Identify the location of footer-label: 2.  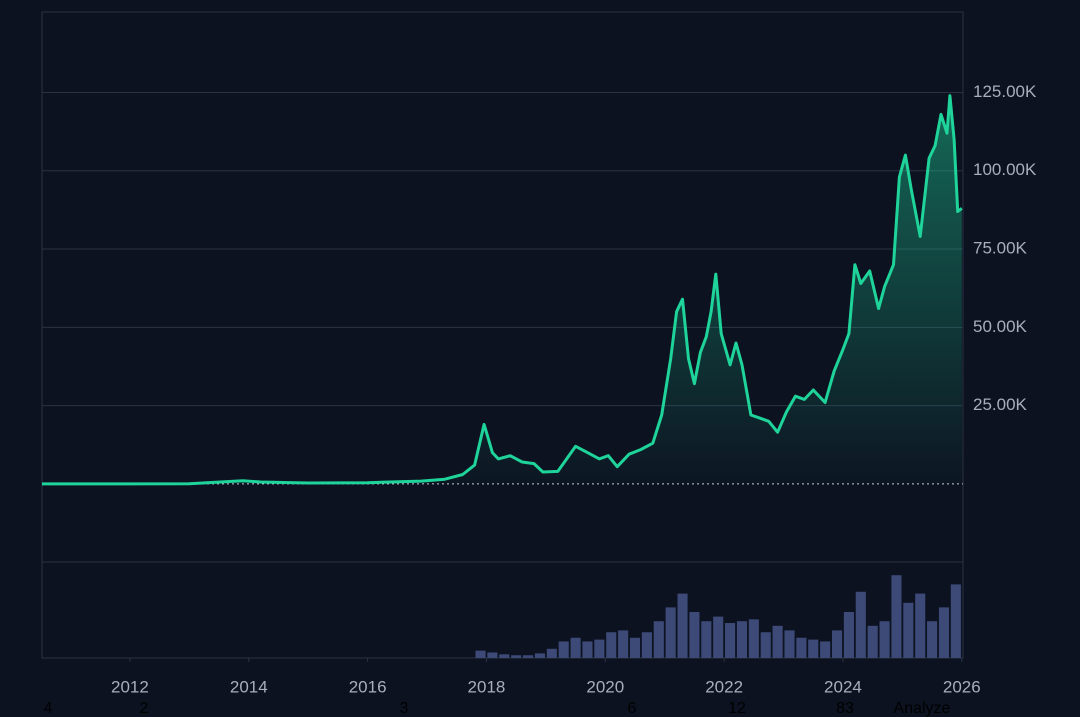
(144, 708).